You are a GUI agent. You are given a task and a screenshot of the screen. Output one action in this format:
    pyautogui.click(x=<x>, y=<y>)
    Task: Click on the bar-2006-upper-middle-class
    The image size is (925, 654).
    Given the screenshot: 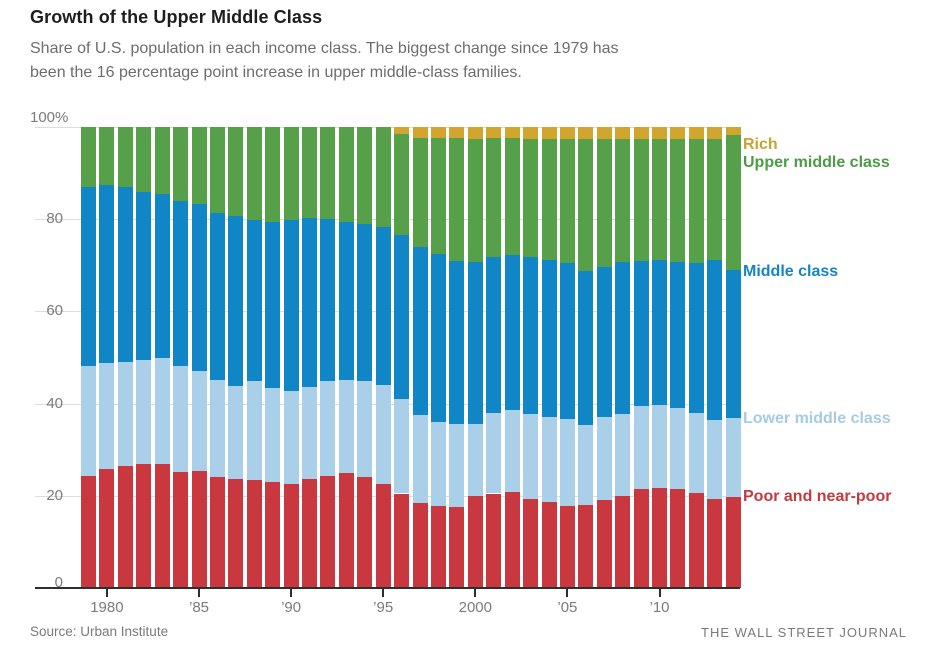 What is the action you would take?
    pyautogui.click(x=586, y=204)
    